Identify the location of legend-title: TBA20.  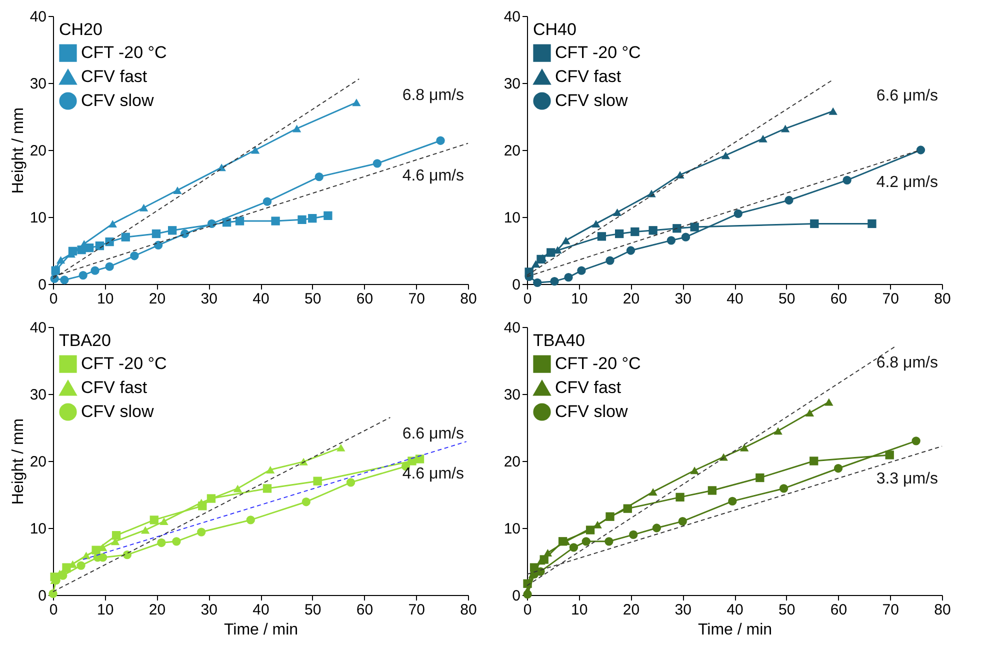
(85, 340).